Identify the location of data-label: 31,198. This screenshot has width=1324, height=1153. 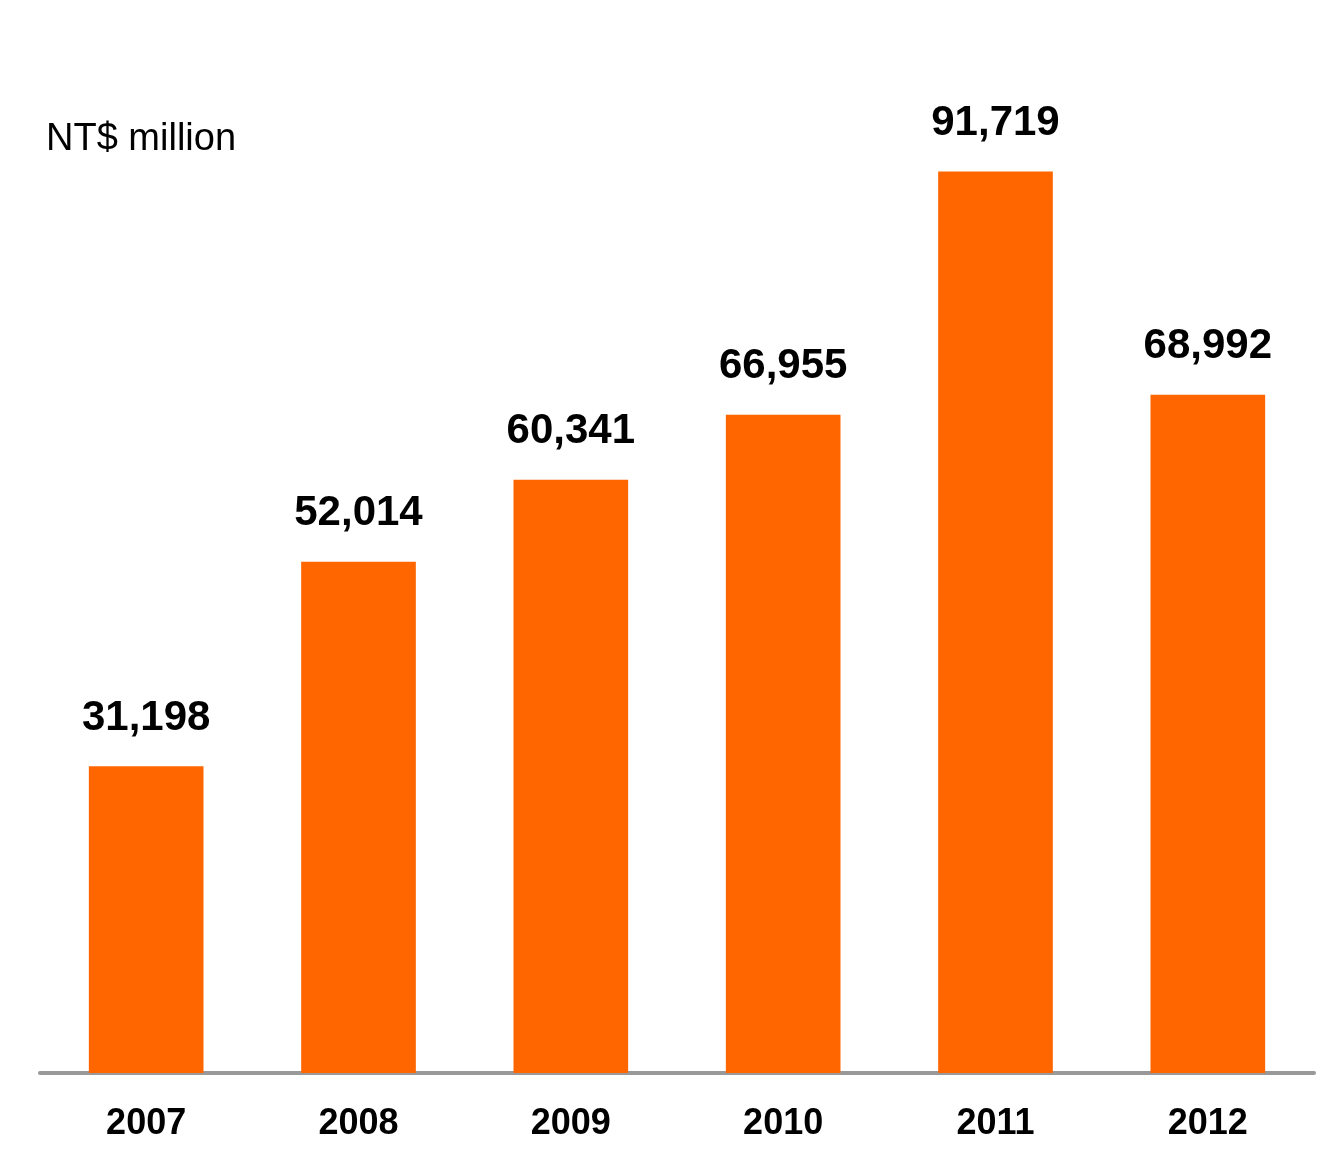
(146, 715).